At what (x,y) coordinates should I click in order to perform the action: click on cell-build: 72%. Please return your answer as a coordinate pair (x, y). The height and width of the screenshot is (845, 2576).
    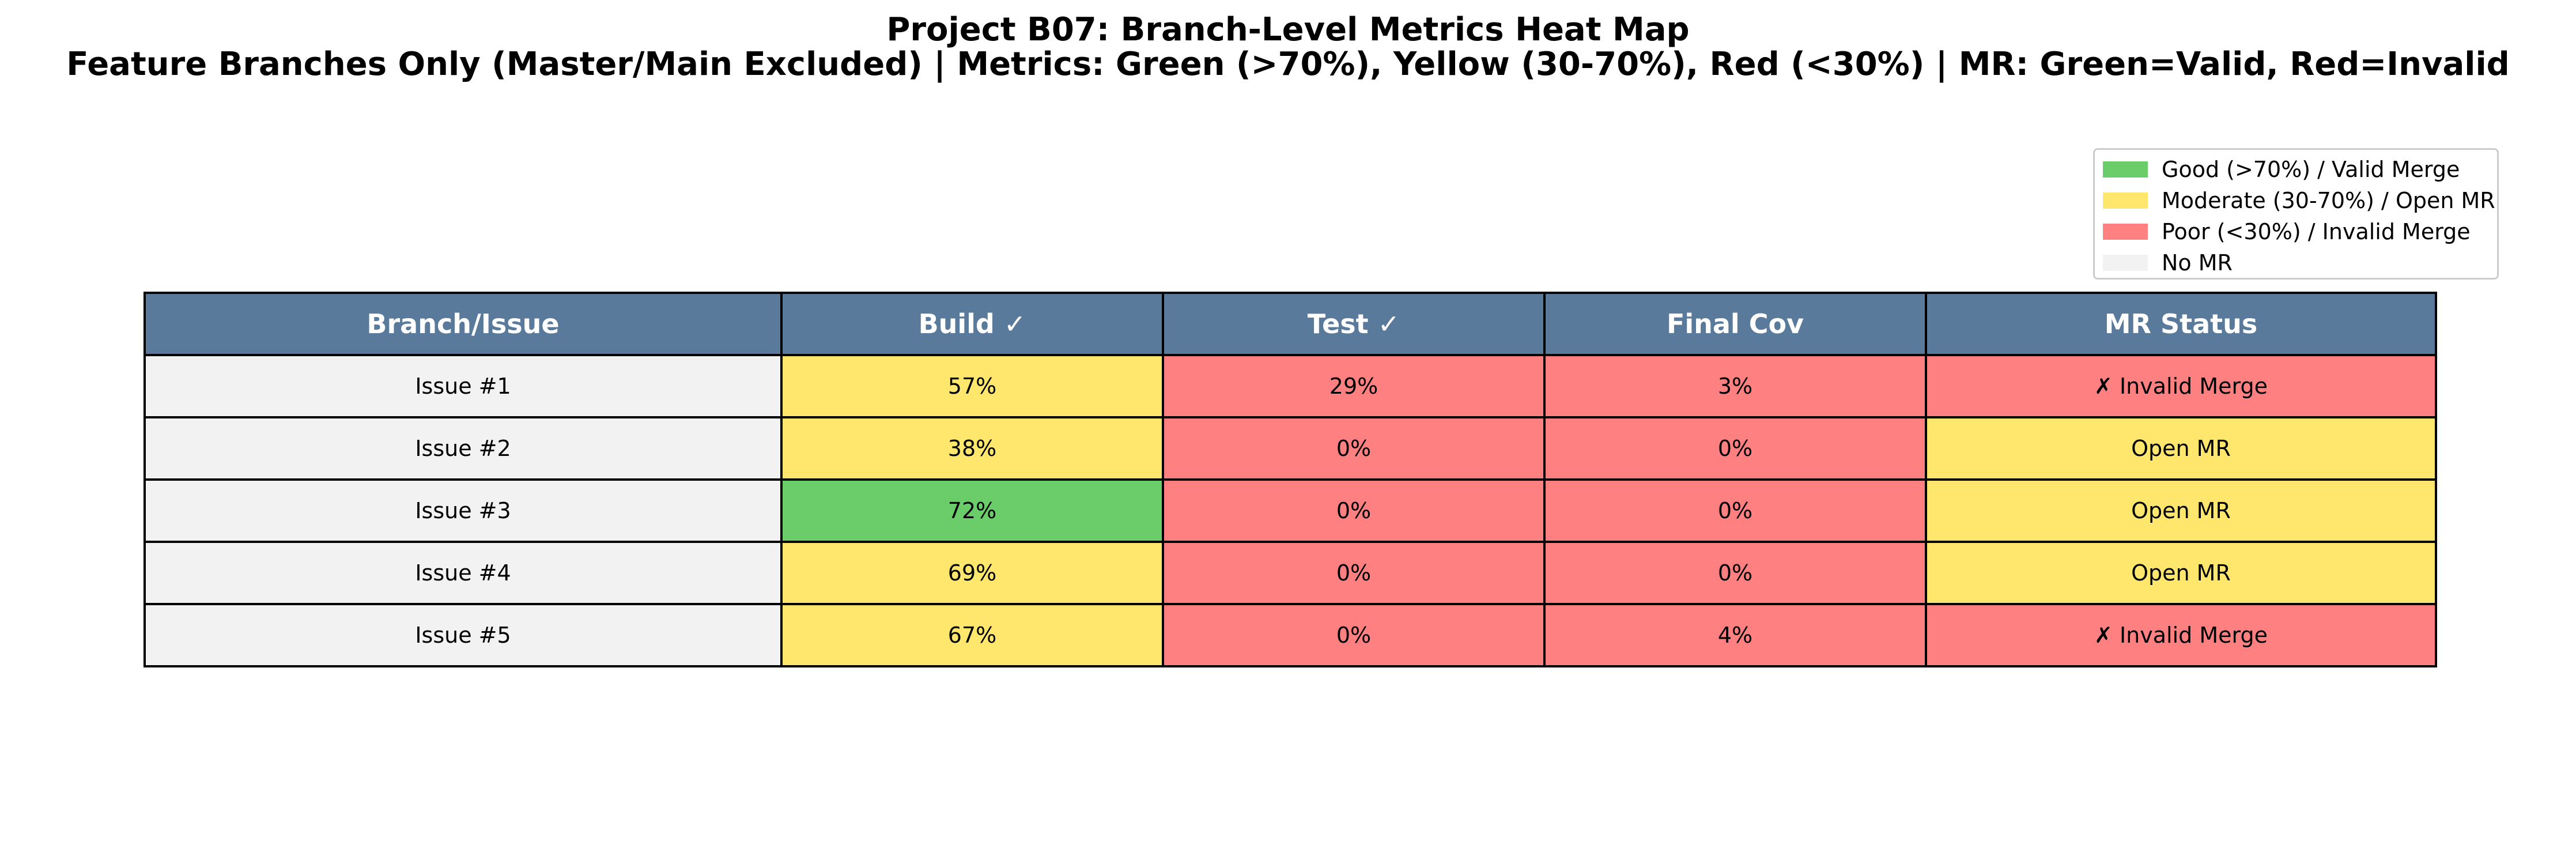
    Looking at the image, I should click on (972, 510).